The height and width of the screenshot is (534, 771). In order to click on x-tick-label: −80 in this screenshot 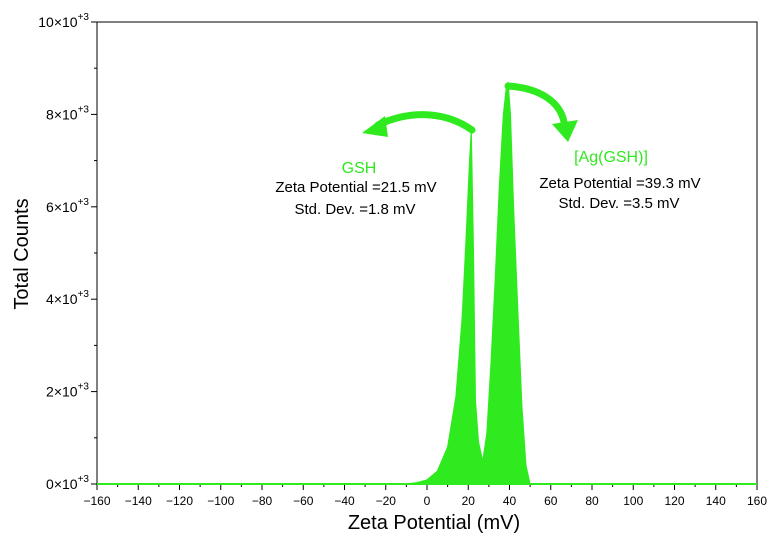, I will do `click(262, 501)`.